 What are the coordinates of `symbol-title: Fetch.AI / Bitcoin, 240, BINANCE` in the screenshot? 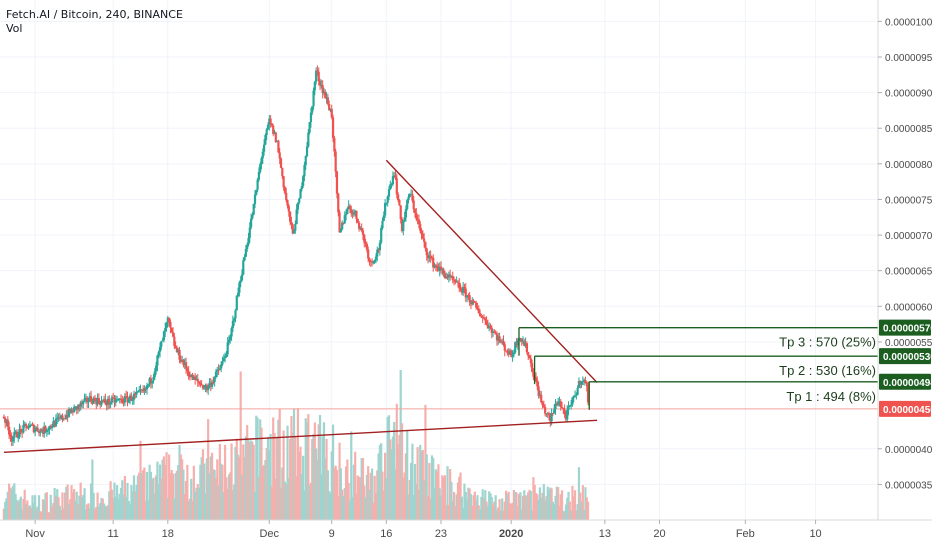 It's located at (94, 14).